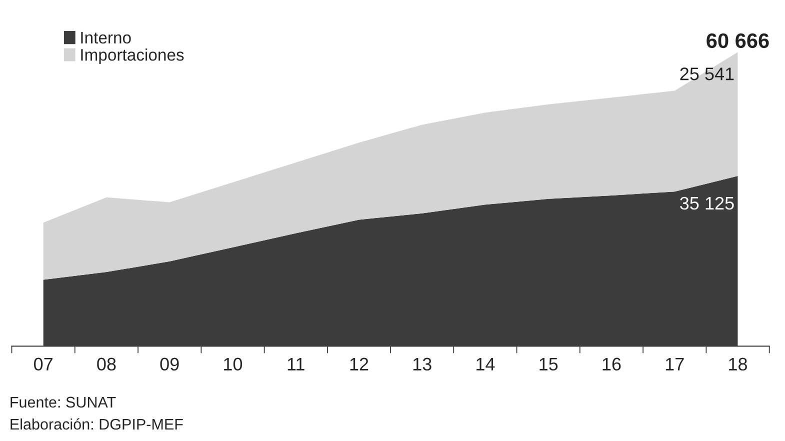  I want to click on text: Elaboración: DGPIP-MEF, so click(96, 424).